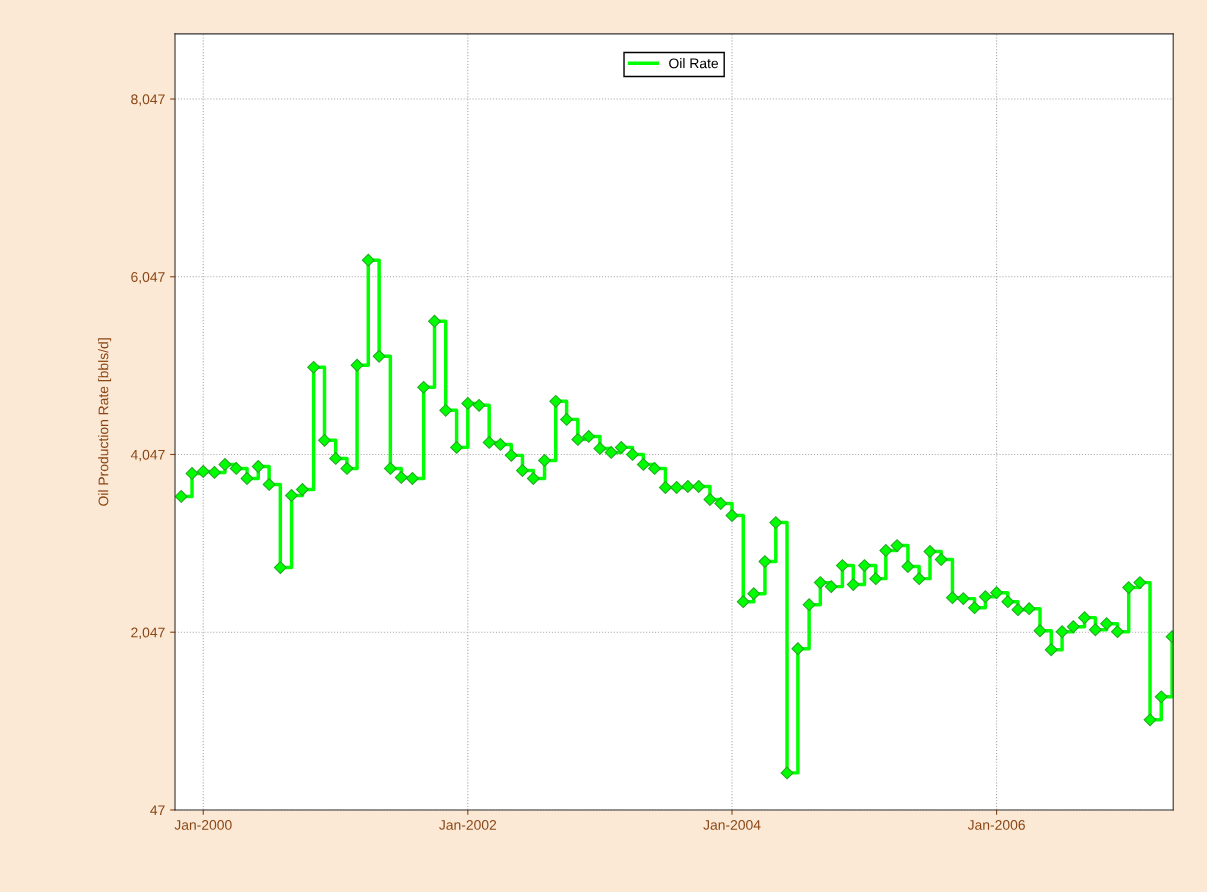  Describe the element at coordinates (468, 825) in the screenshot. I see `x-tick-label: Jan-2002` at that location.